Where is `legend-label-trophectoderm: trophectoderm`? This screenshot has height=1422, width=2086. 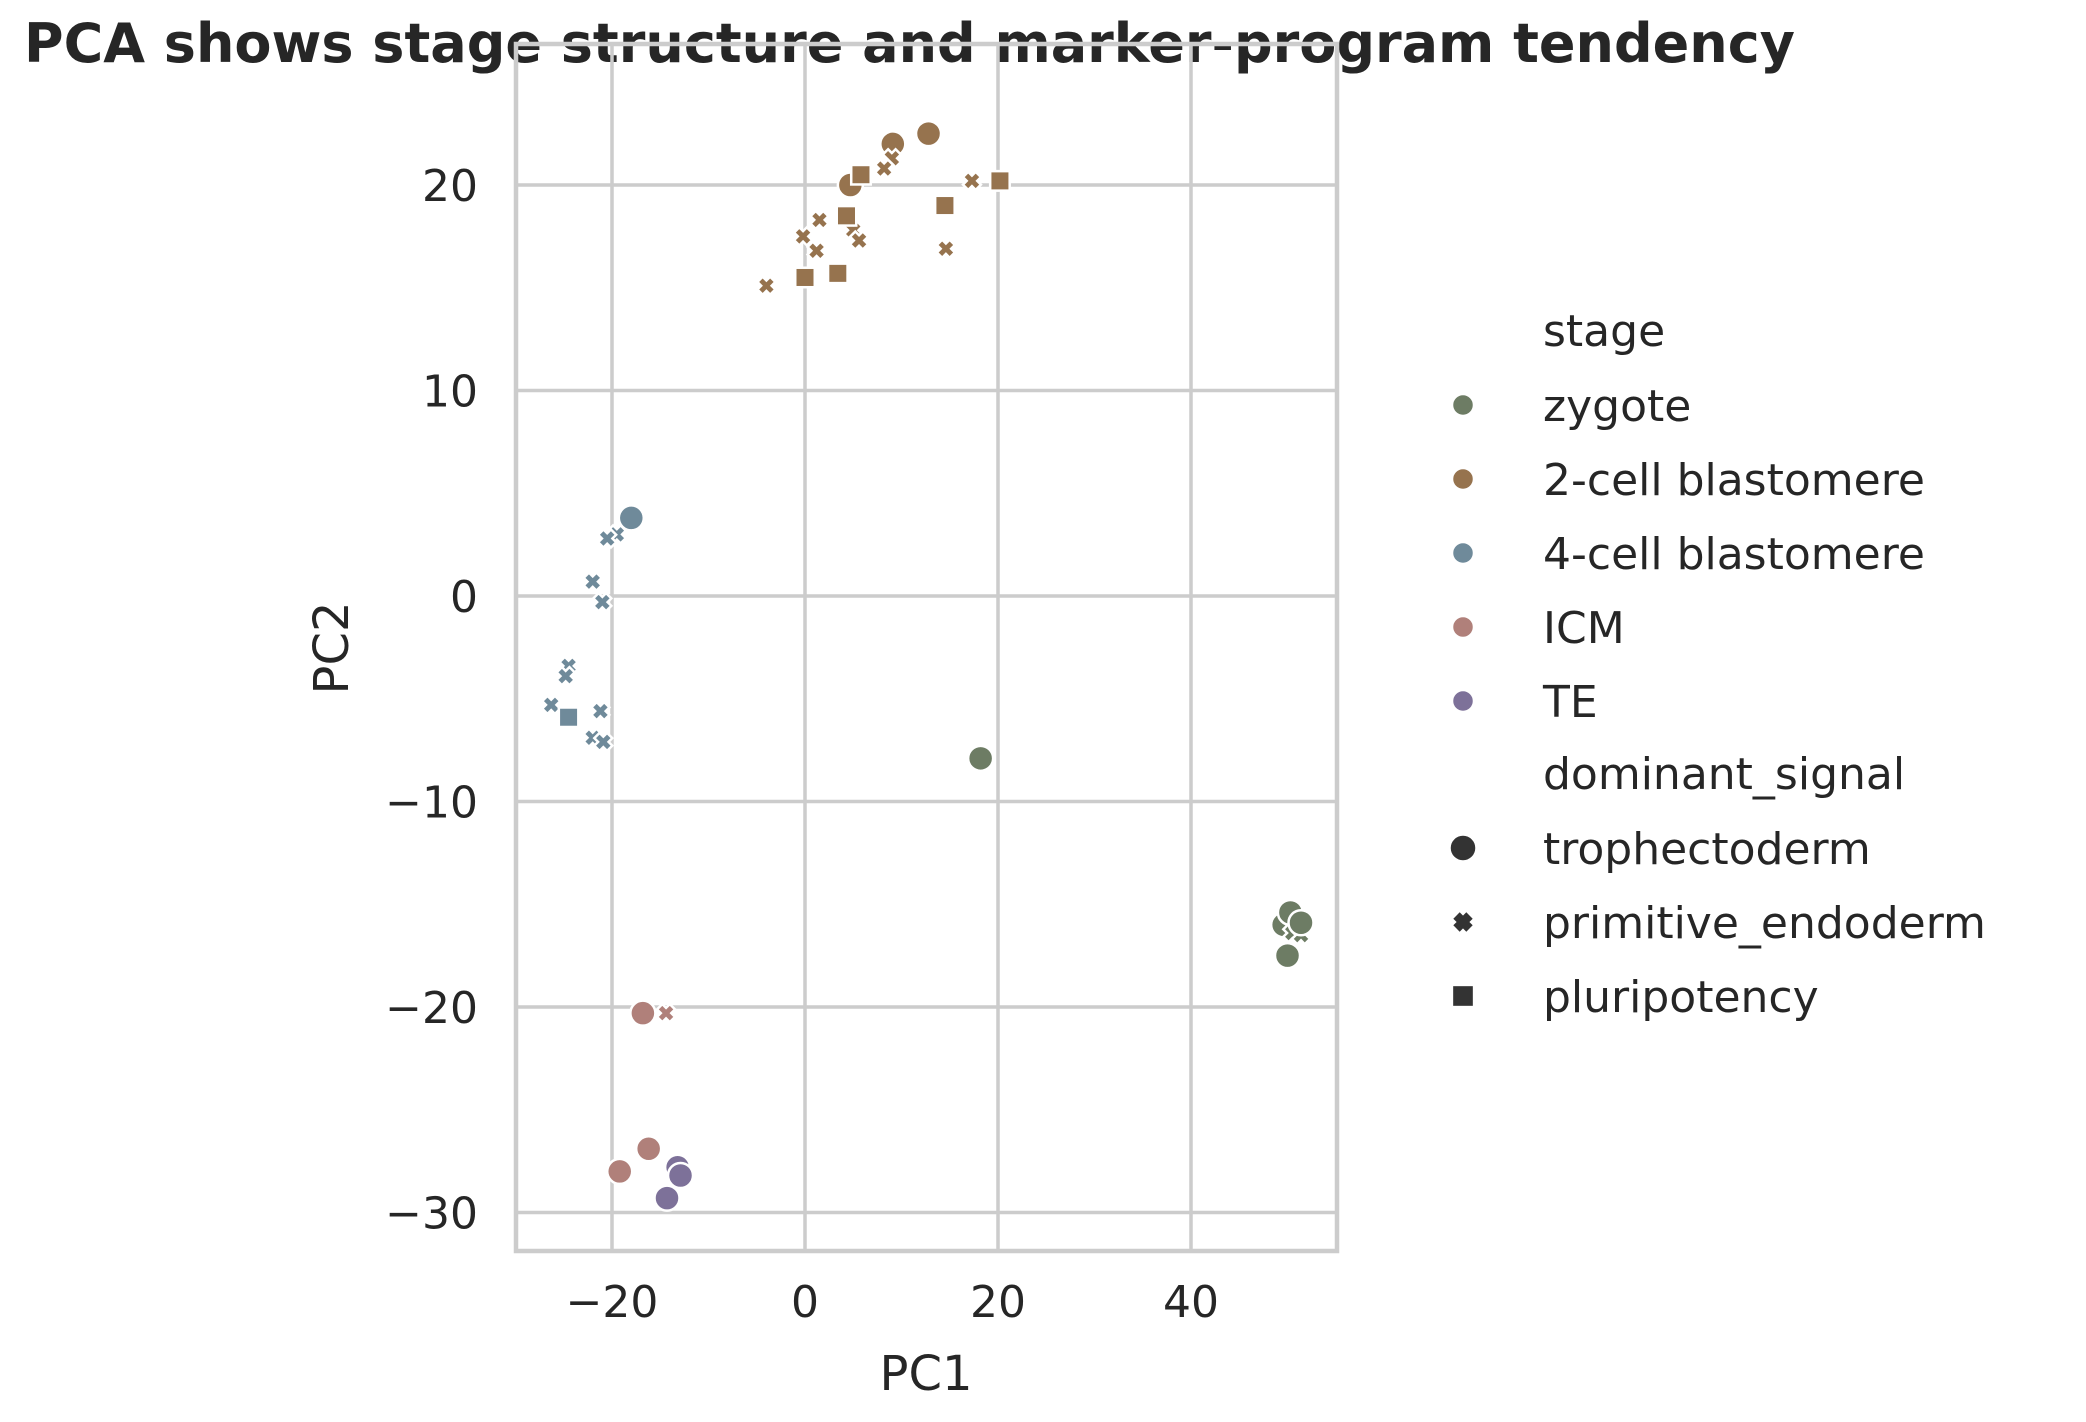
legend-label-trophectoderm: trophectoderm is located at coordinates (1707, 849).